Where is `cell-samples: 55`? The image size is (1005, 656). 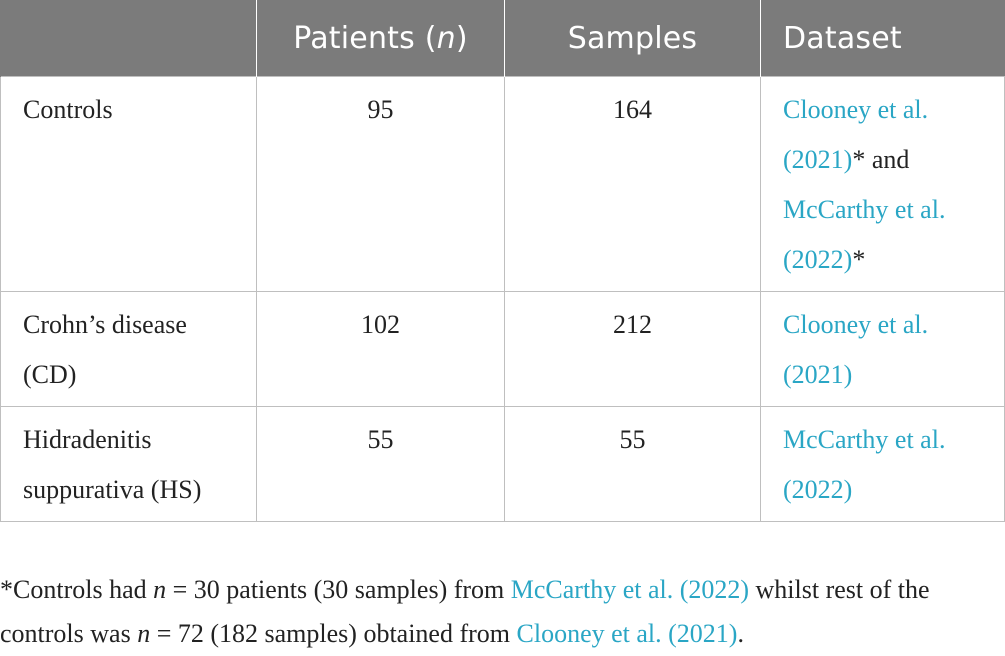
cell-samples: 55 is located at coordinates (632, 464).